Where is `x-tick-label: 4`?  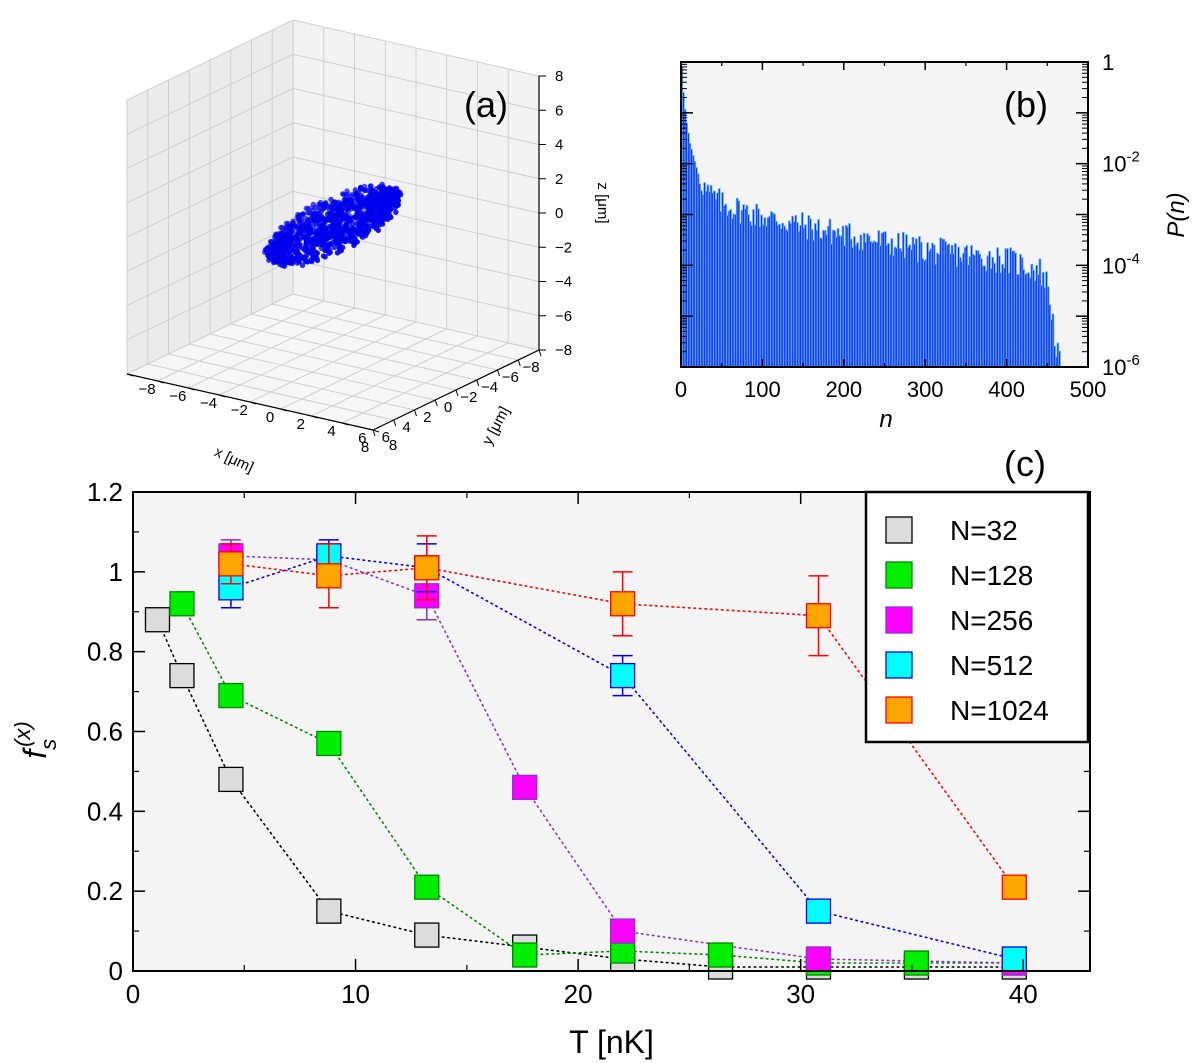 x-tick-label: 4 is located at coordinates (406, 427).